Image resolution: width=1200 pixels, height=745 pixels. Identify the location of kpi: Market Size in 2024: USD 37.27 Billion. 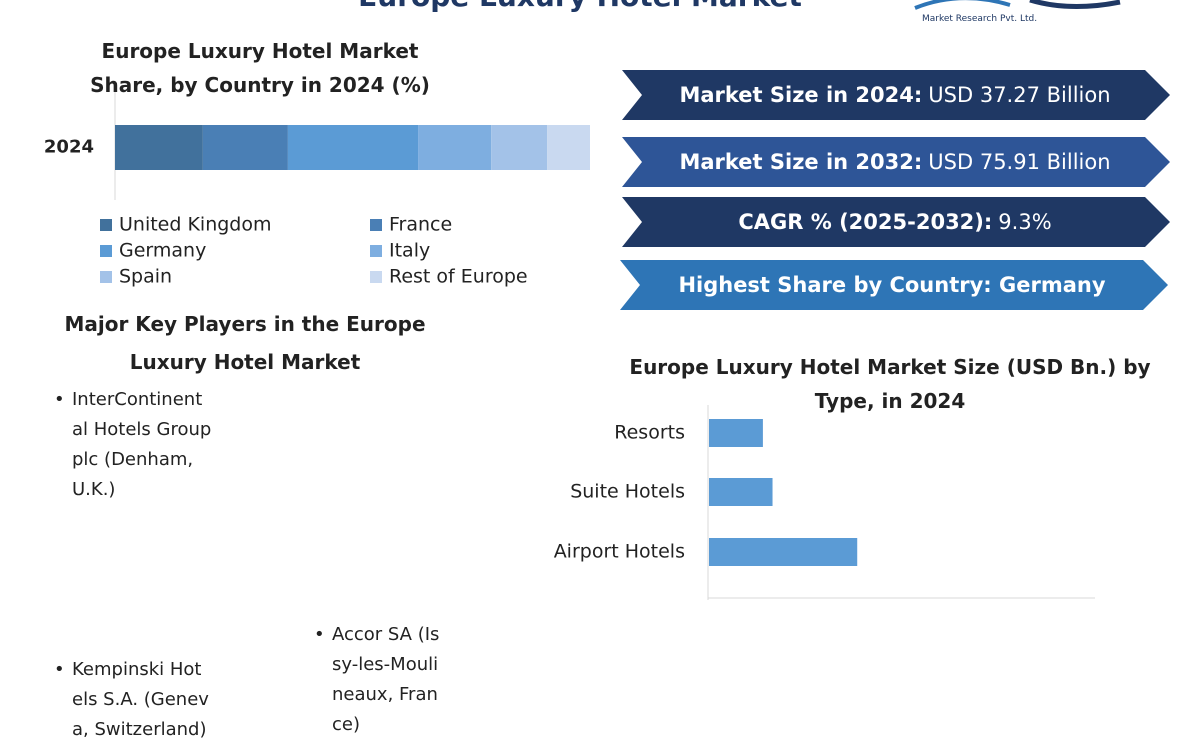
(895, 95).